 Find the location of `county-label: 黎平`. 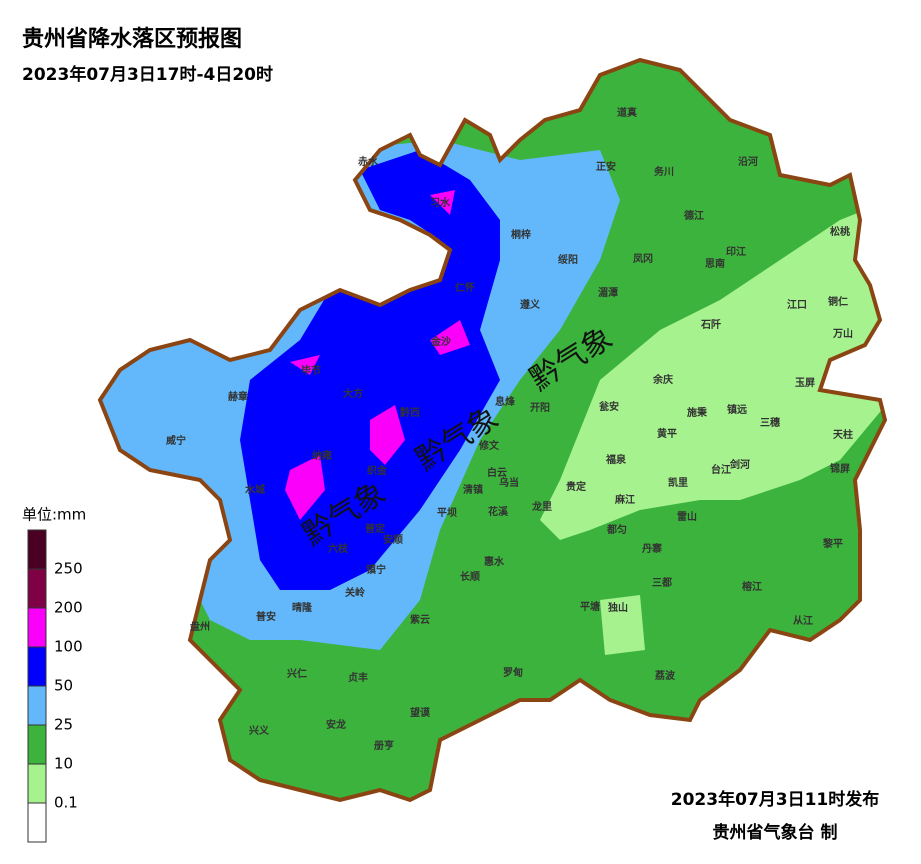

county-label: 黎平 is located at coordinates (833, 543).